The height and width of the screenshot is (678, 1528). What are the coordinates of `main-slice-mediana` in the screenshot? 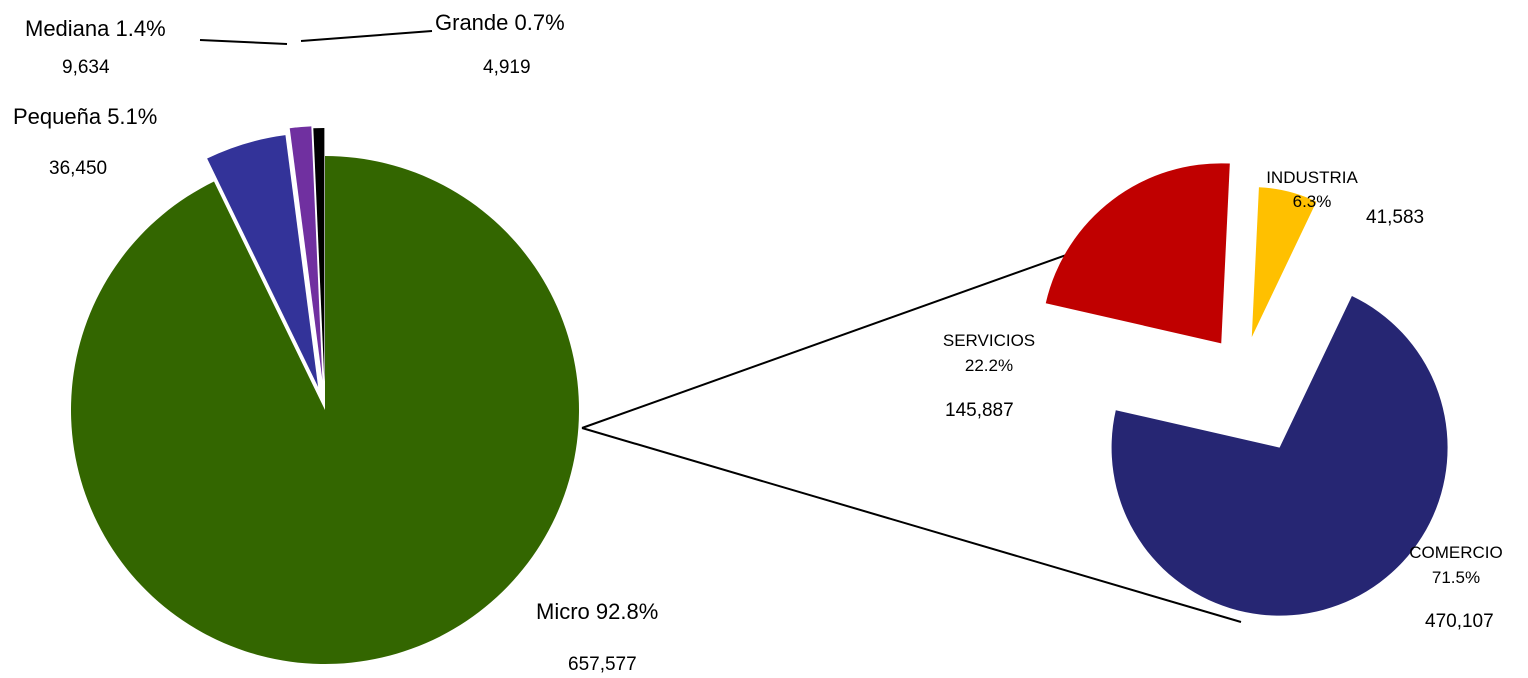 It's located at (306, 253).